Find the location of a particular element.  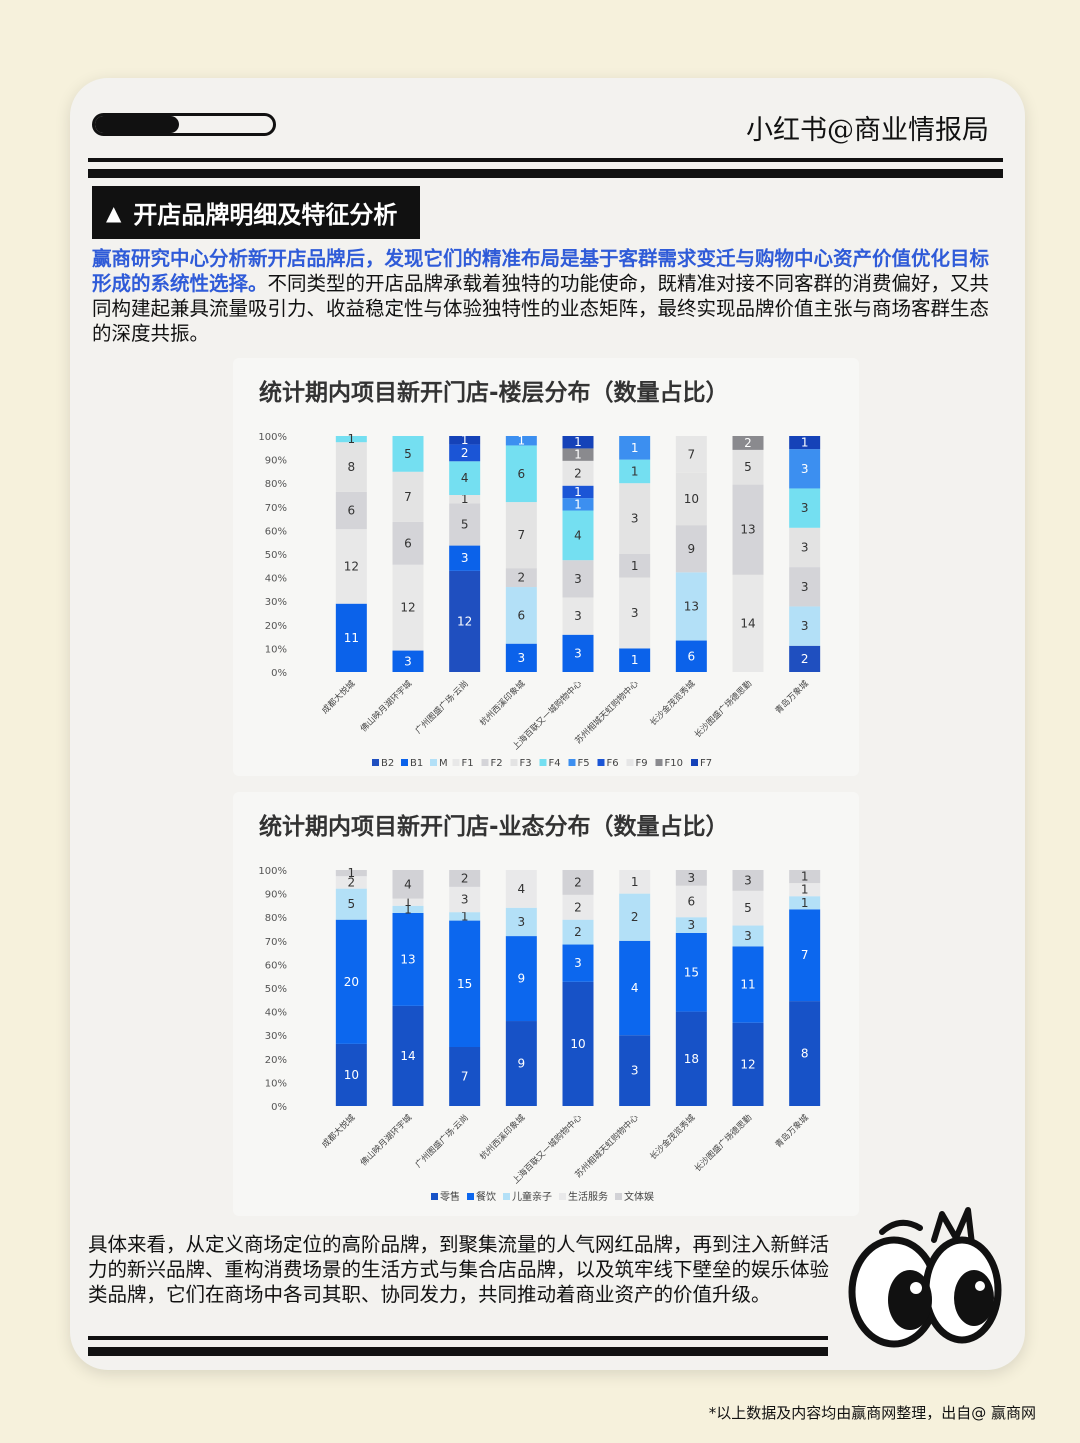

data-label: 15 is located at coordinates (691, 972).